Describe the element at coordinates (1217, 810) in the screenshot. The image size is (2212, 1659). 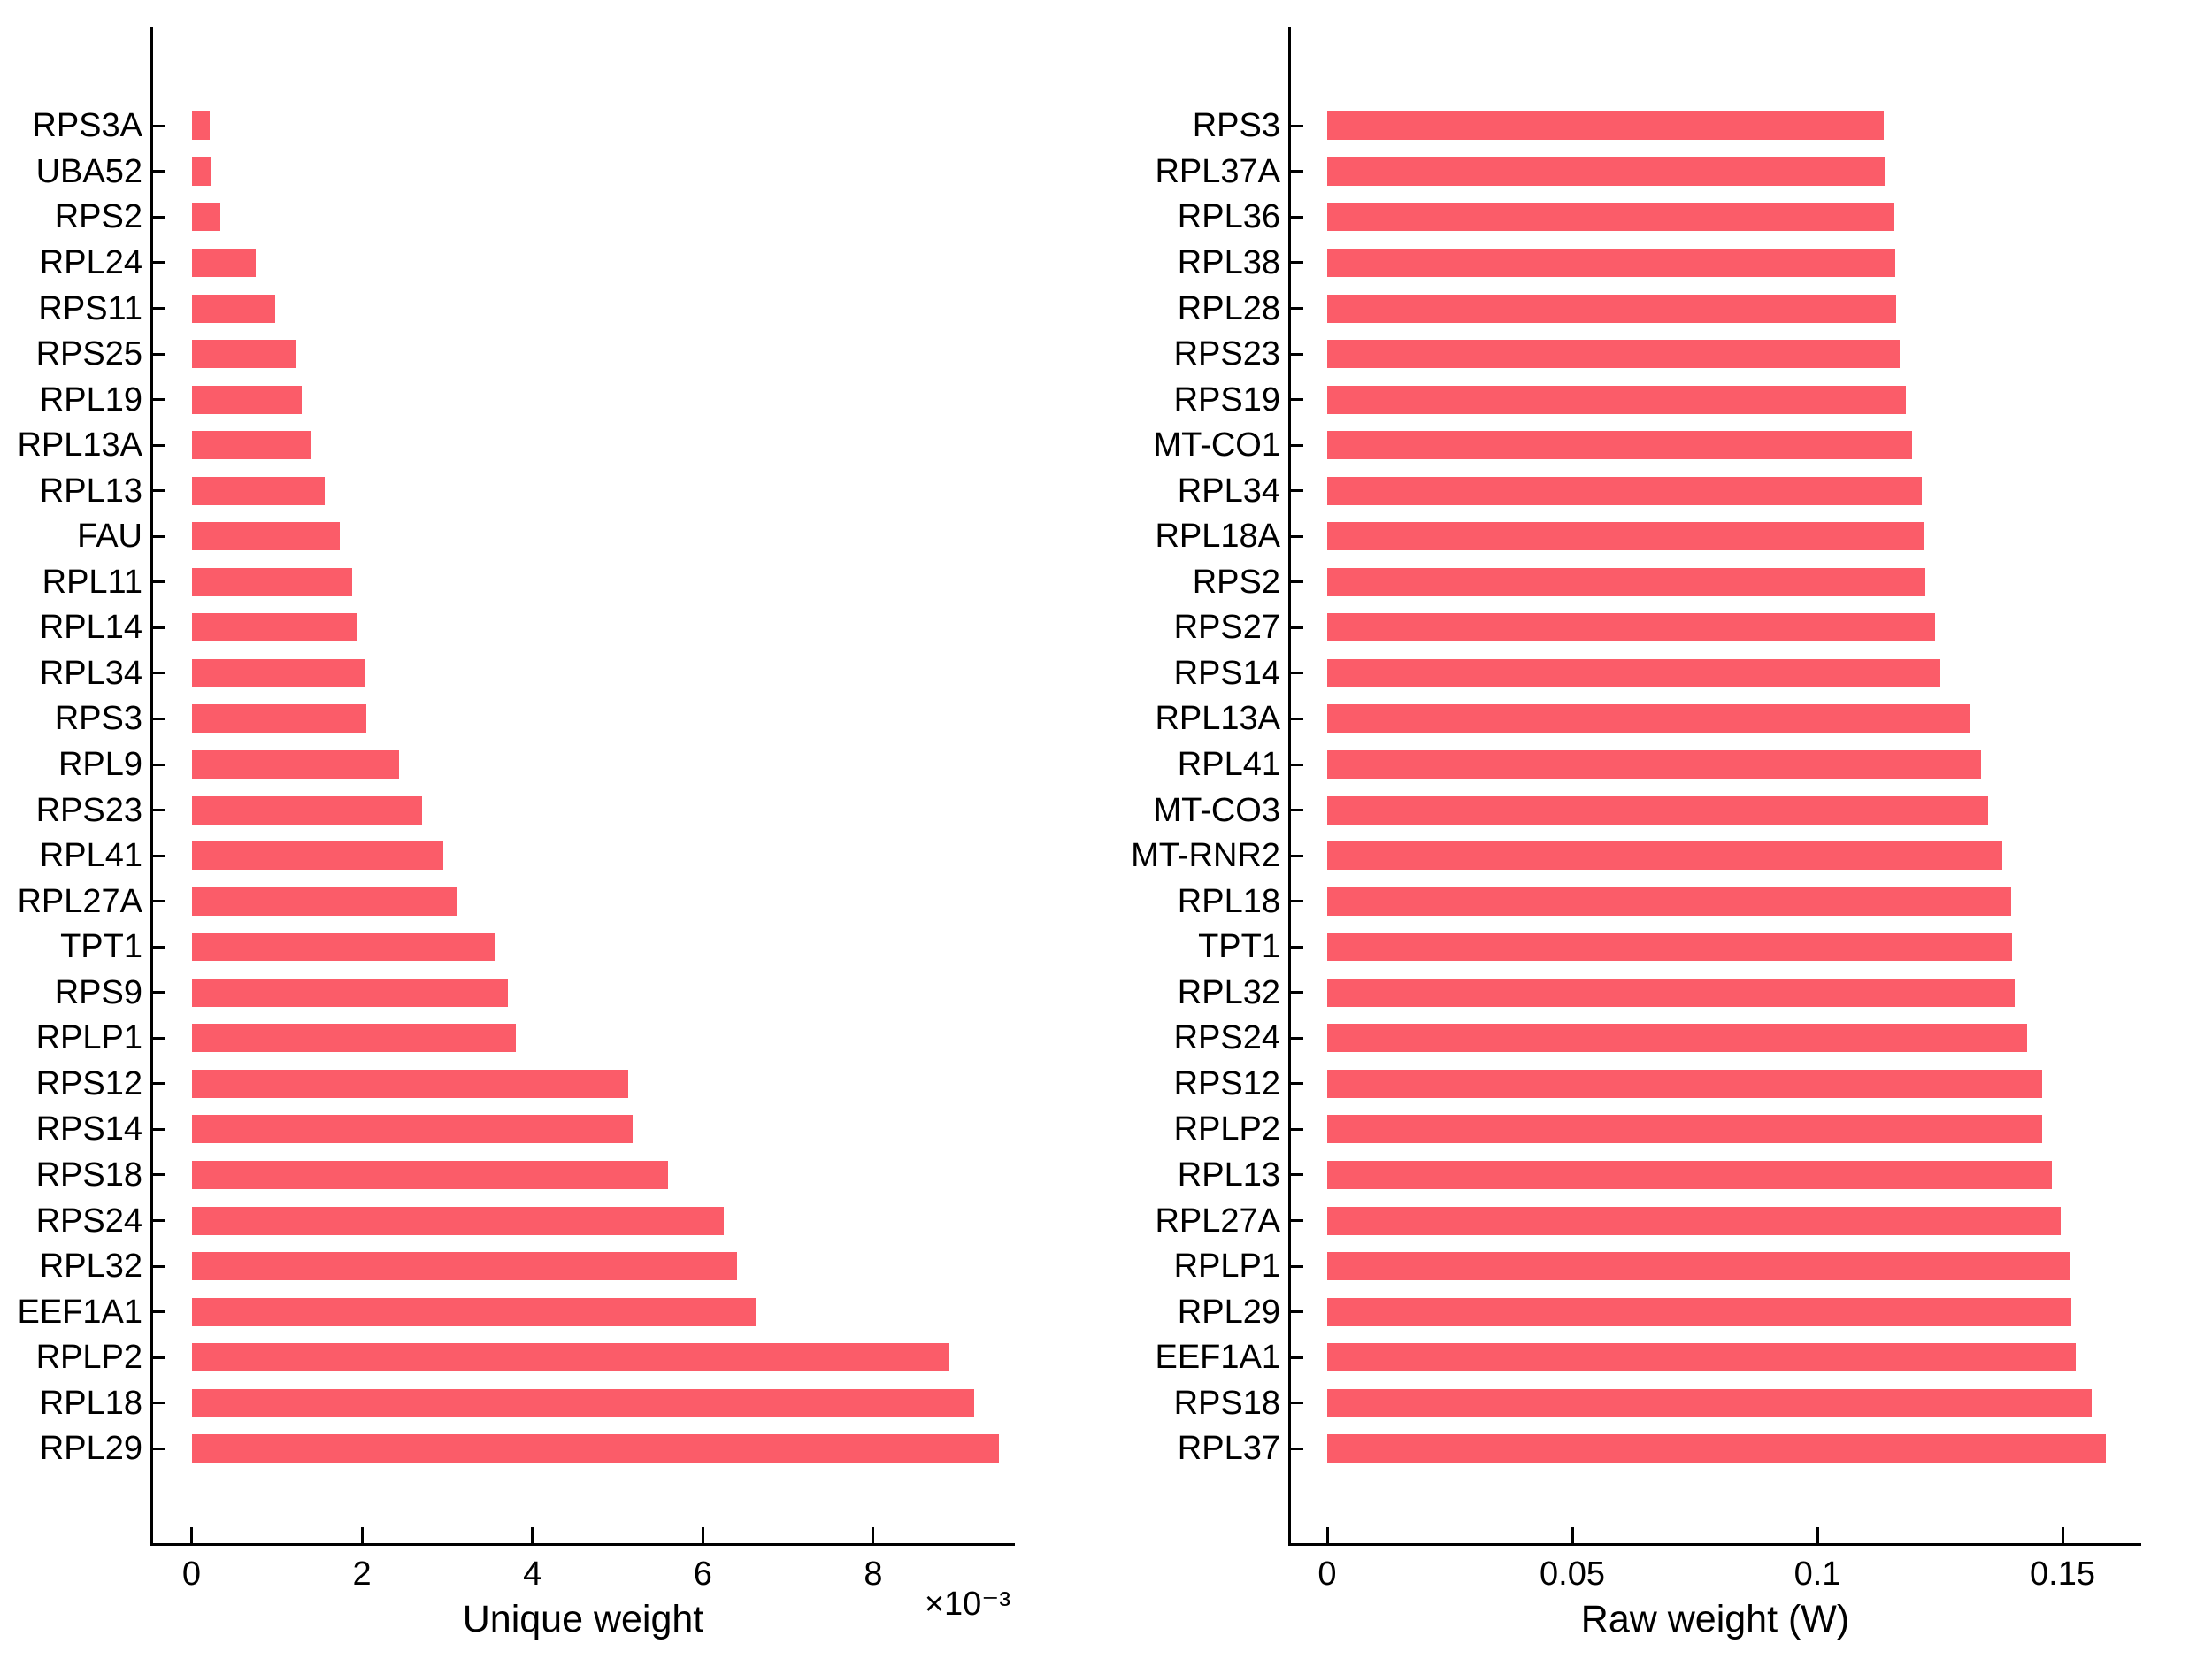
I see `category-label: MT-CO3` at that location.